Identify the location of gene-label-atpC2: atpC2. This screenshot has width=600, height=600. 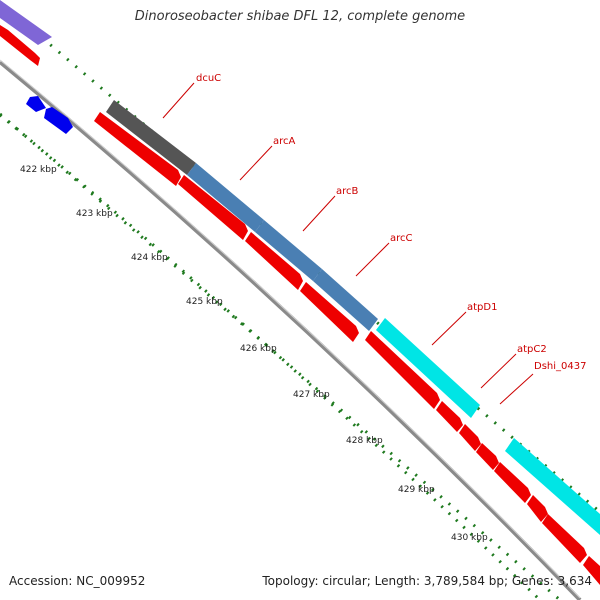
(532, 349).